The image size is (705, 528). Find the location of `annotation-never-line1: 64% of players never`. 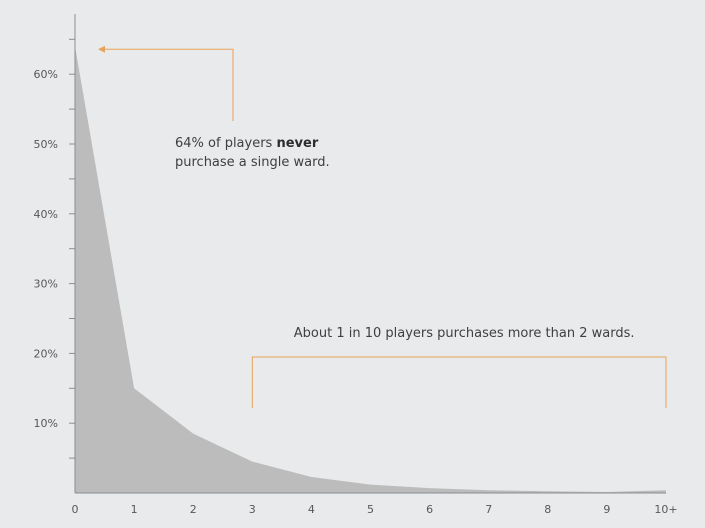

annotation-never-line1: 64% of players never is located at coordinates (247, 143).